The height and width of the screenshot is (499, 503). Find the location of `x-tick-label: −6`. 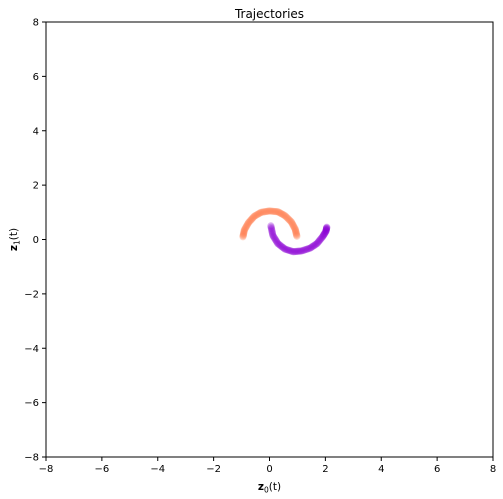

x-tick-label: −6 is located at coordinates (102, 469).